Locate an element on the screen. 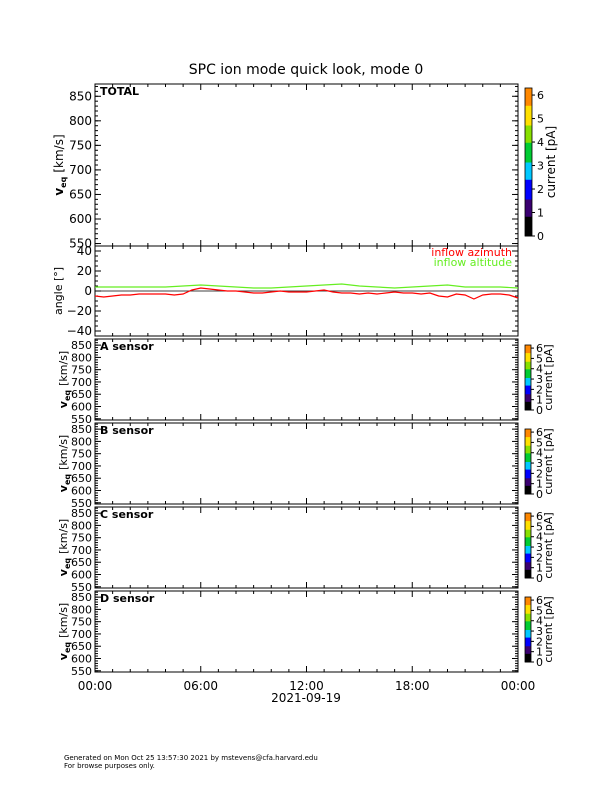 The width and height of the screenshot is (612, 792). y-tick-label: 20 is located at coordinates (84, 271).